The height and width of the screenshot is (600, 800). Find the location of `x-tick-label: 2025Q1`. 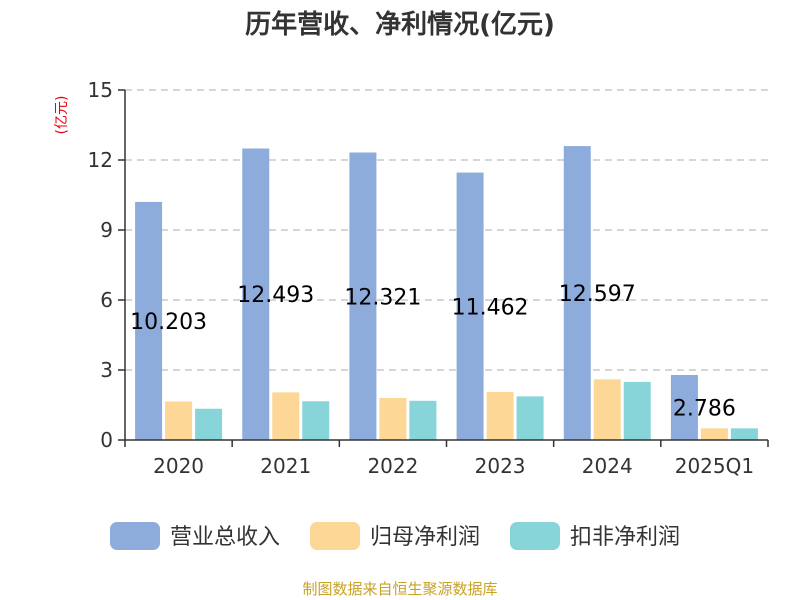

x-tick-label: 2025Q1 is located at coordinates (714, 466).